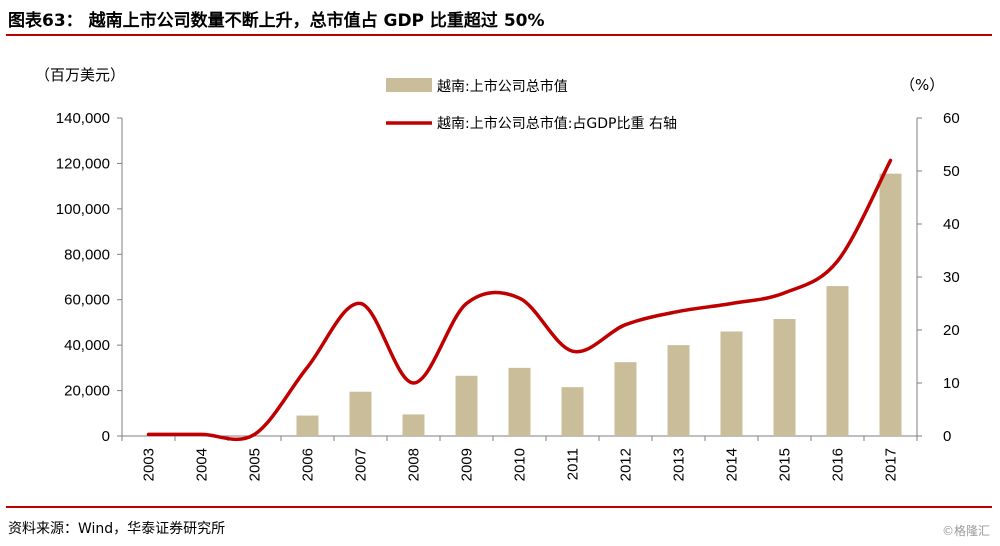 This screenshot has width=1000, height=546. What do you see at coordinates (838, 464) in the screenshot?
I see `x-tick-label: 2016` at bounding box center [838, 464].